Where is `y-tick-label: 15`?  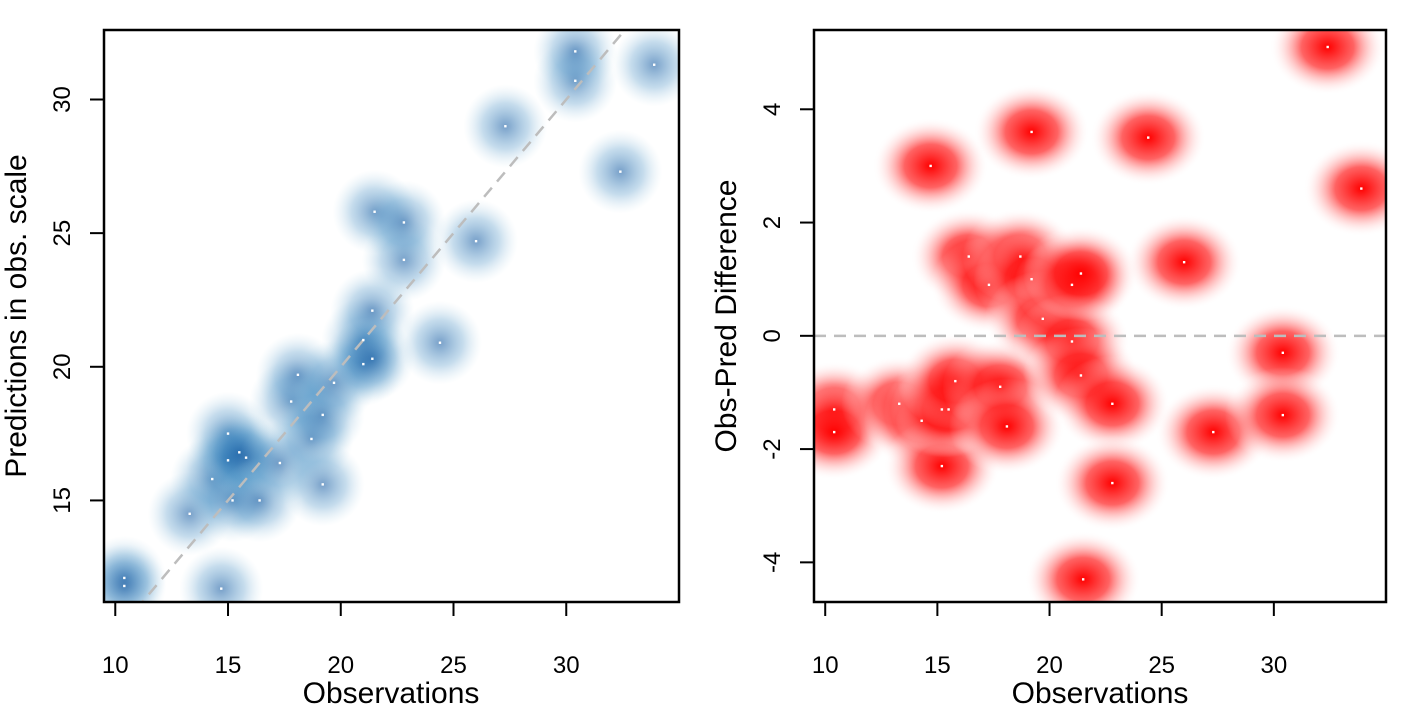 y-tick-label: 15 is located at coordinates (62, 500).